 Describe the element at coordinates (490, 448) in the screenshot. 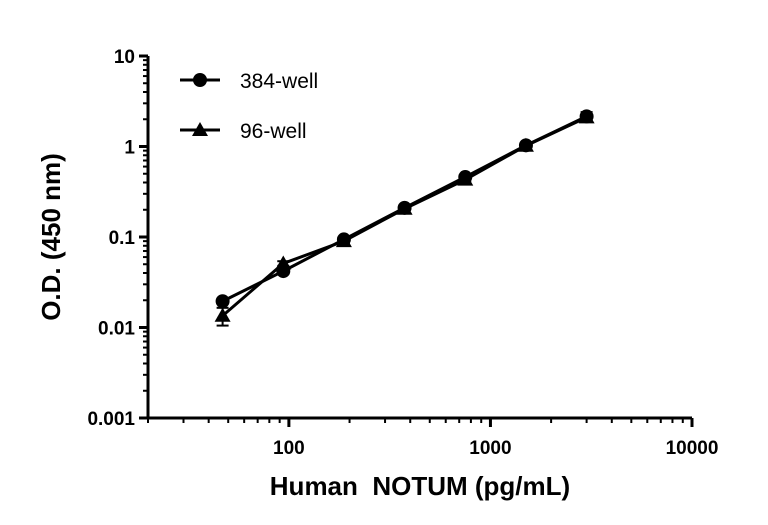

I see `x-tick-label: 1000` at that location.